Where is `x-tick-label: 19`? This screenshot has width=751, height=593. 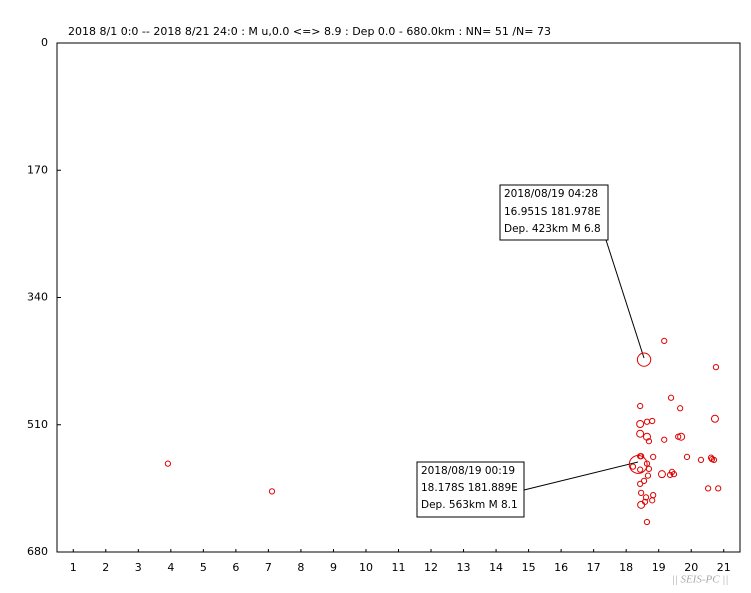 x-tick-label: 19 is located at coordinates (659, 567).